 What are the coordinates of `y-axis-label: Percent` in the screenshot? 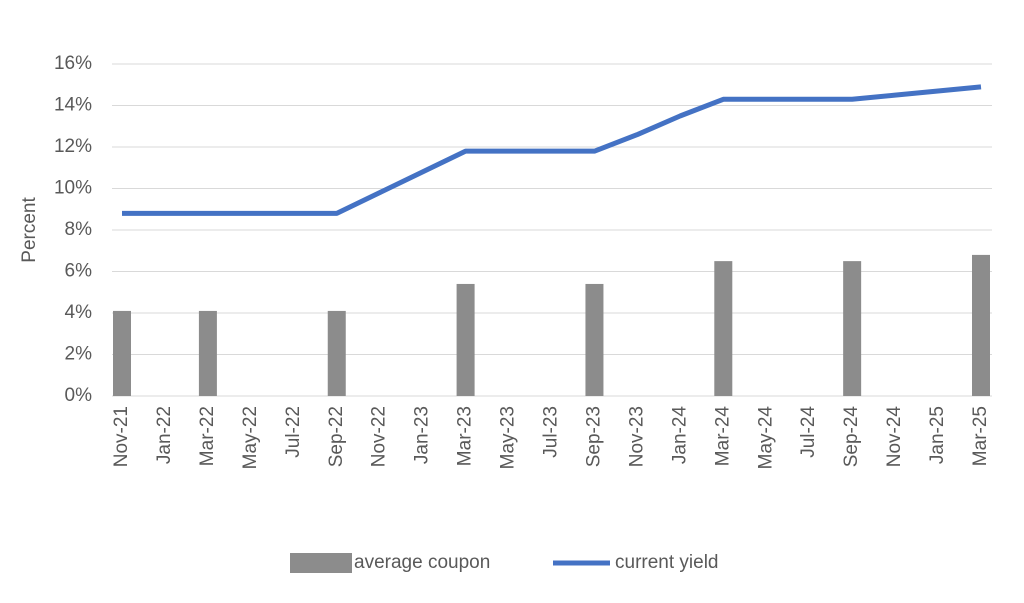 It's located at (29, 230).